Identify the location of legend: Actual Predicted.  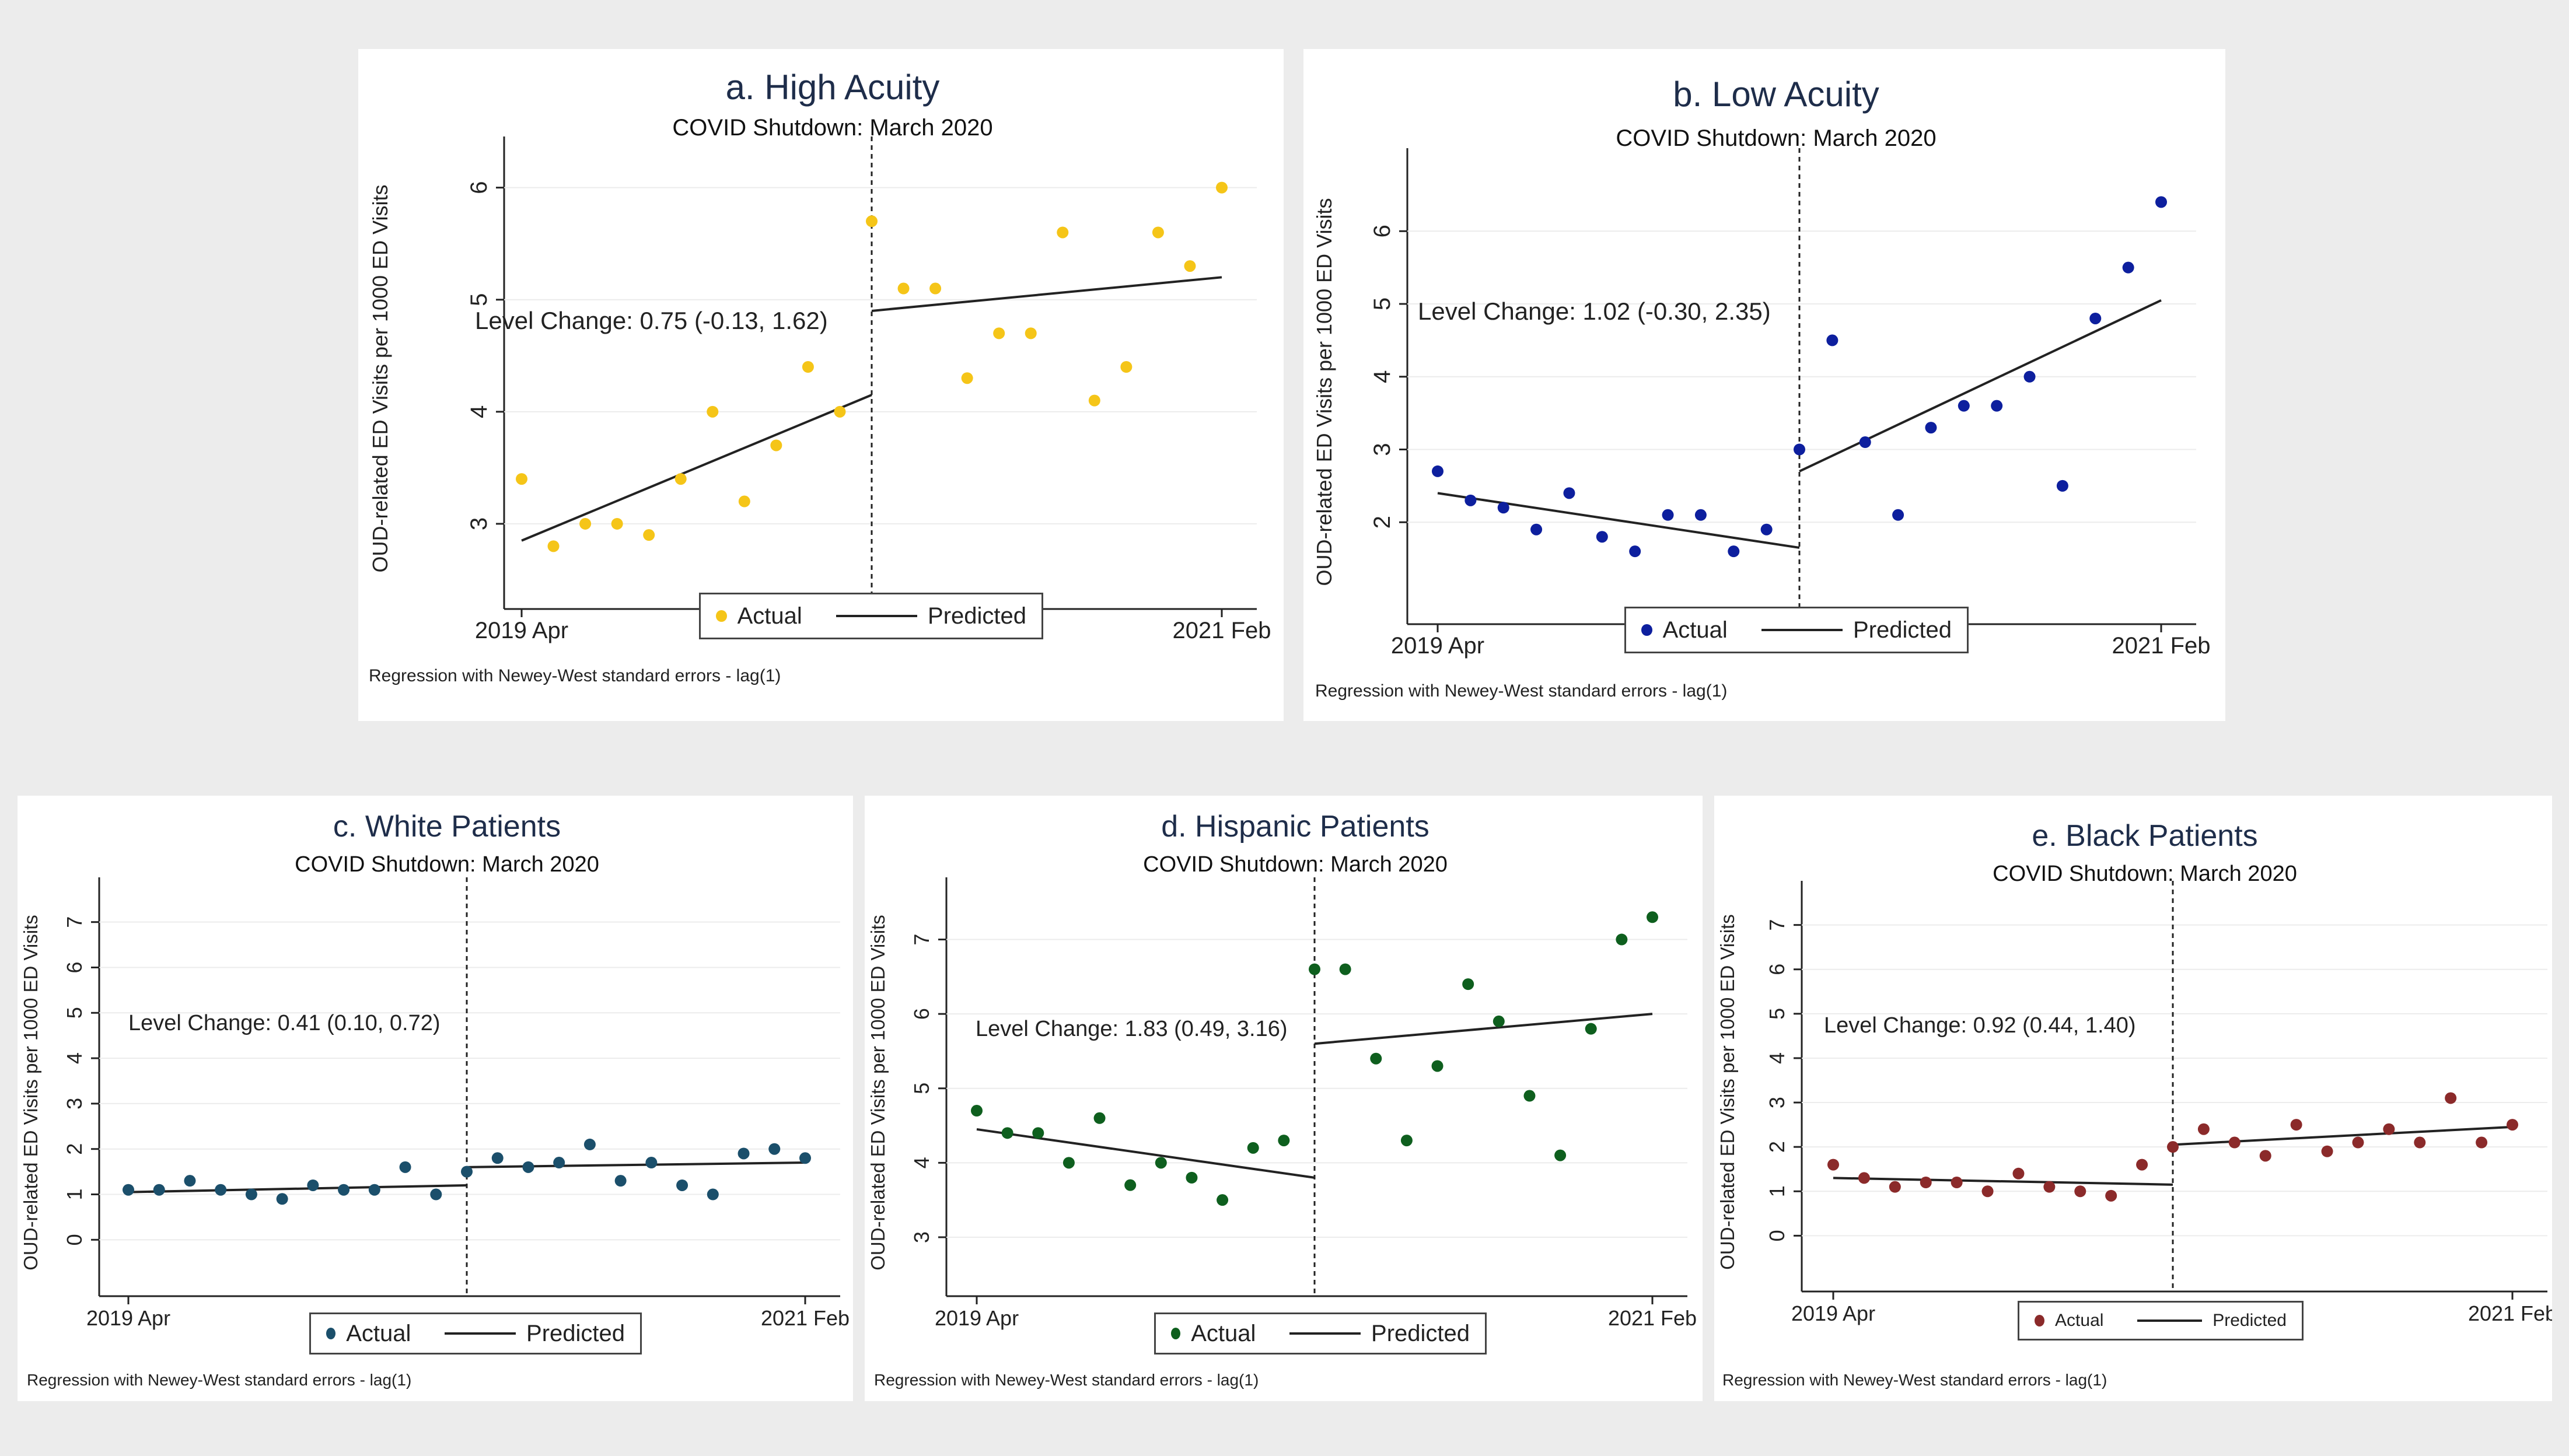
(871, 616).